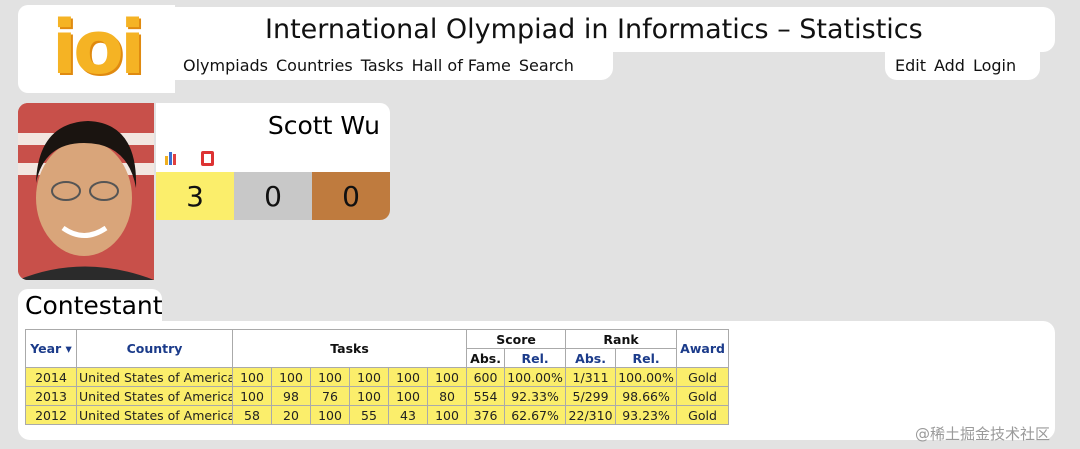 This screenshot has height=449, width=1080. I want to click on nav-link: Add, so click(949, 65).